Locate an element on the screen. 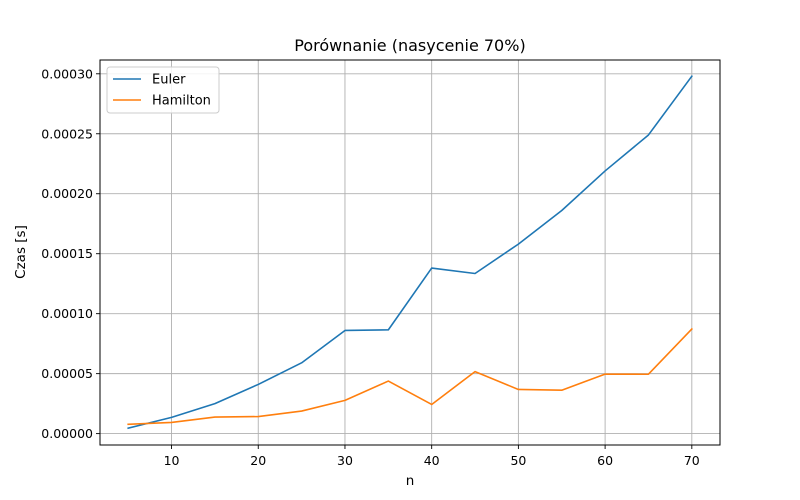  y-tick-label: 0.00005 is located at coordinates (67, 373).